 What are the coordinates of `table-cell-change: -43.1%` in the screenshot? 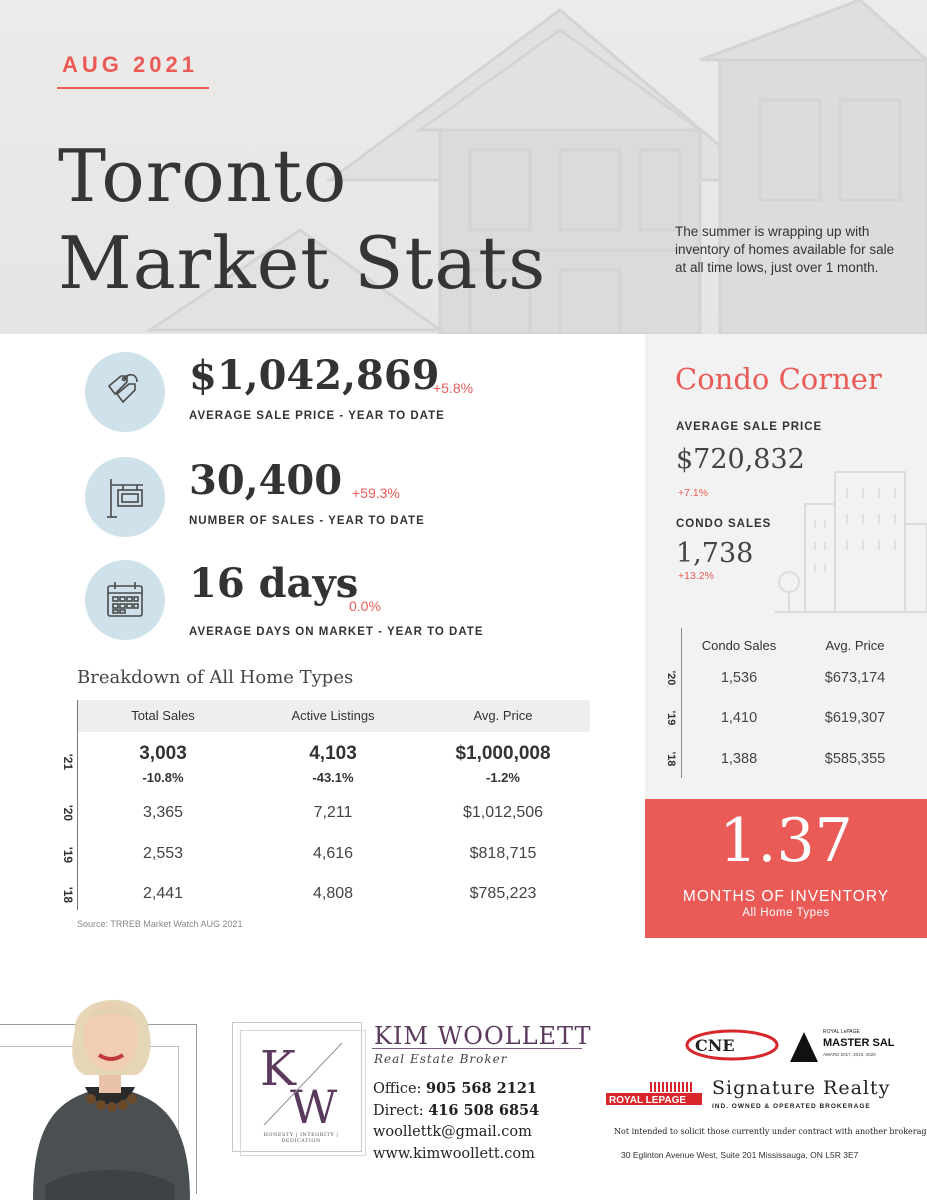 It's located at (333, 777).